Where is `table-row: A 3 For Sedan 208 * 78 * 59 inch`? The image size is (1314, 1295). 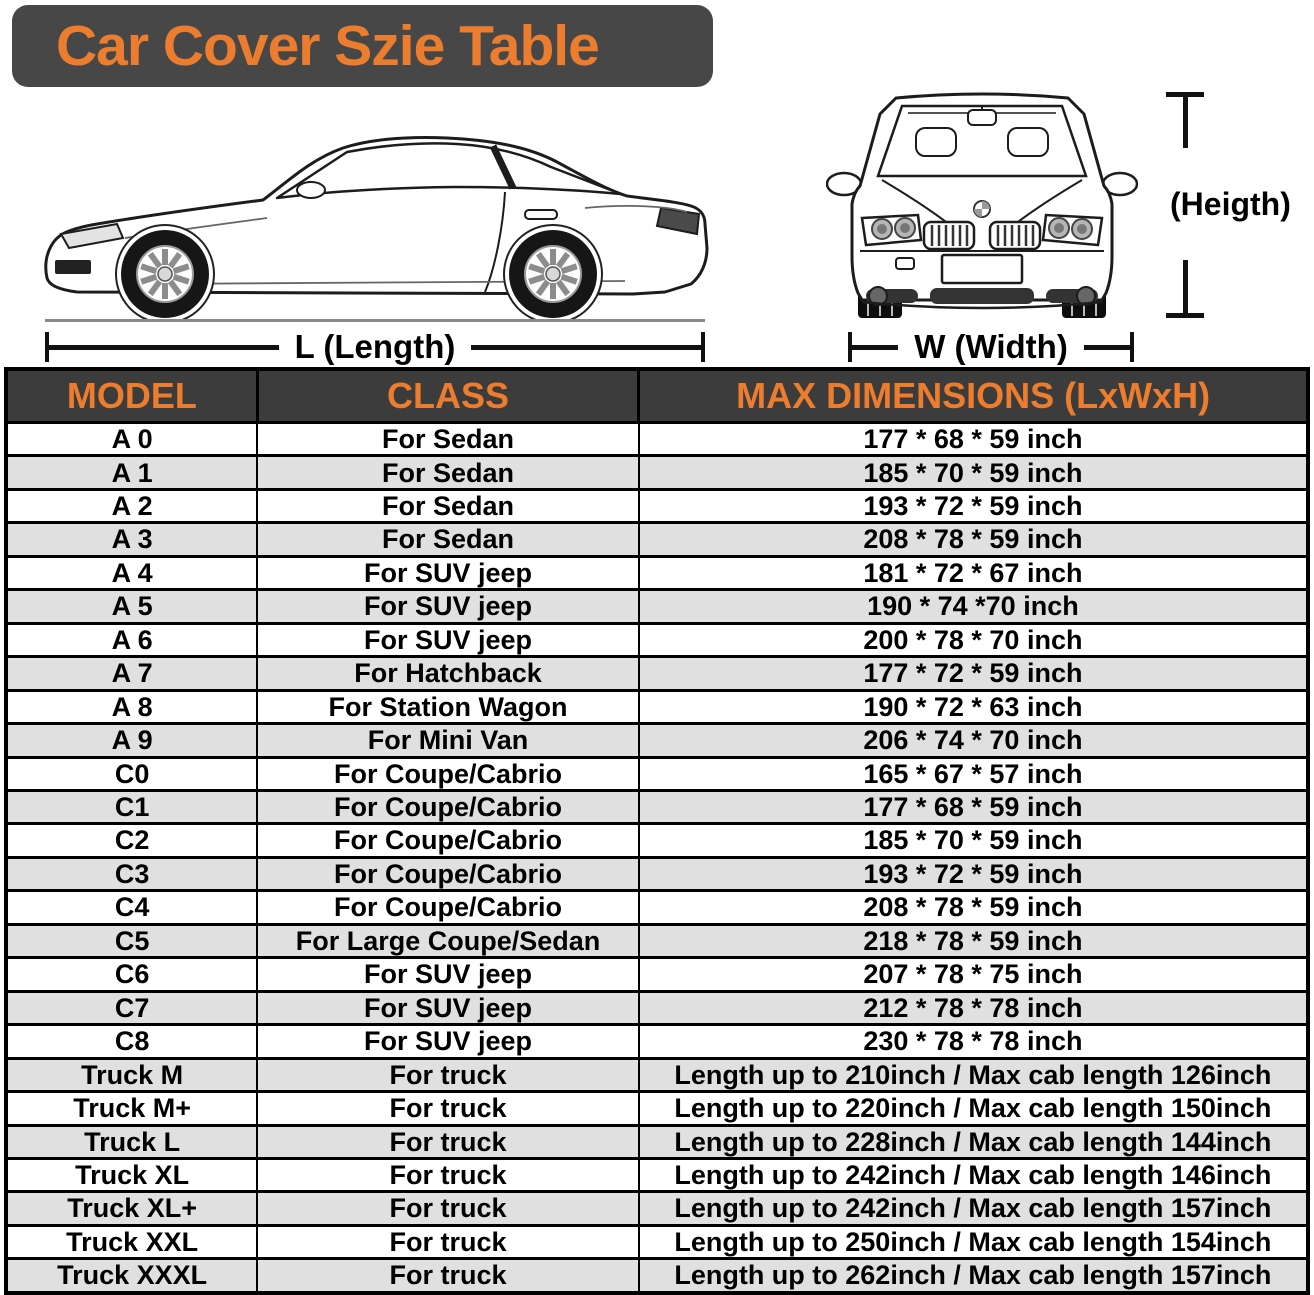
table-row: A 3 For Sedan 208 * 78 * 59 inch is located at coordinates (657, 539).